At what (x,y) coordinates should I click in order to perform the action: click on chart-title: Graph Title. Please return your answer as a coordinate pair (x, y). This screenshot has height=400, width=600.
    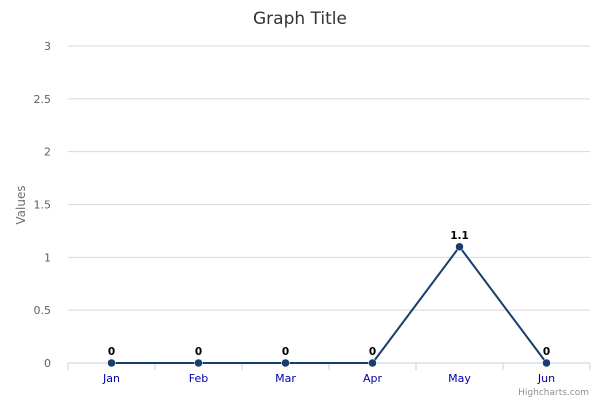
    Looking at the image, I should click on (300, 19).